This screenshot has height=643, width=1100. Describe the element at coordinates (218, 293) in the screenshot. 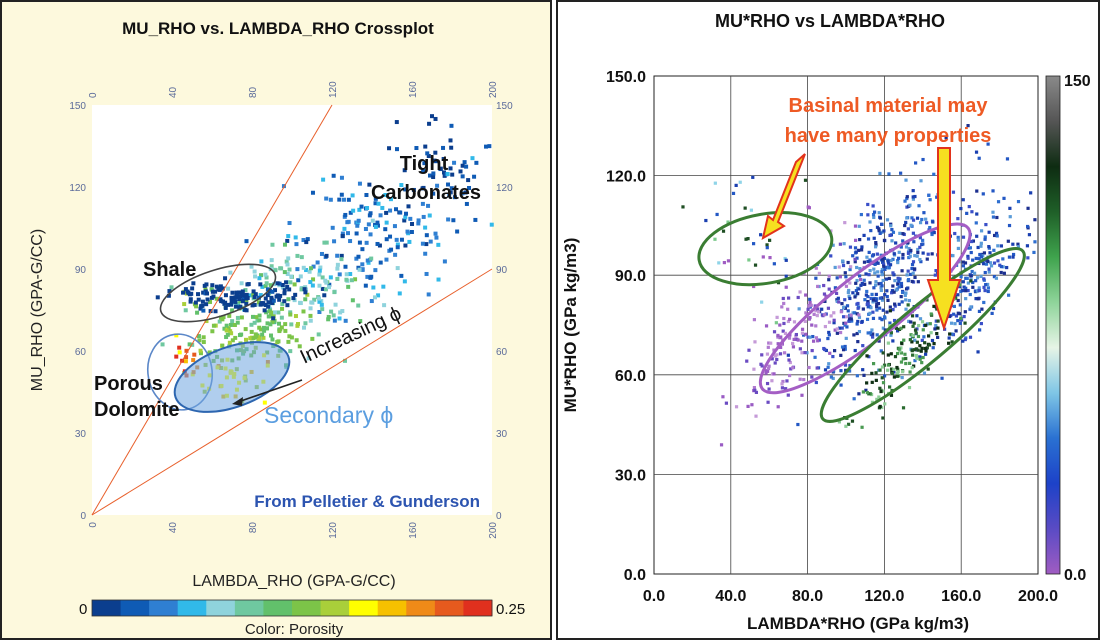

I see `shale-ellipse` at that location.